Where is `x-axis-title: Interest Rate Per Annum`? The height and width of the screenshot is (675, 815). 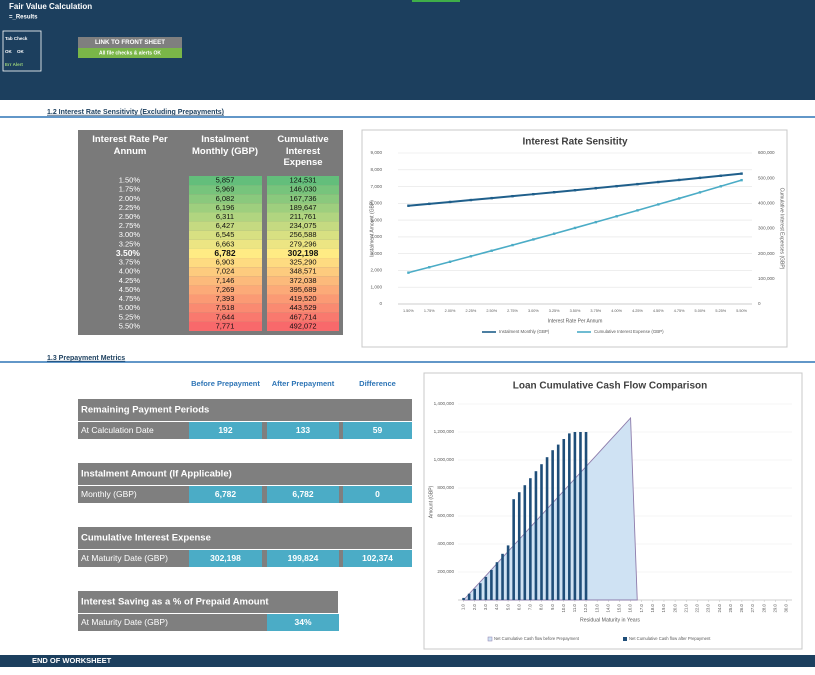 x-axis-title: Interest Rate Per Annum is located at coordinates (575, 321).